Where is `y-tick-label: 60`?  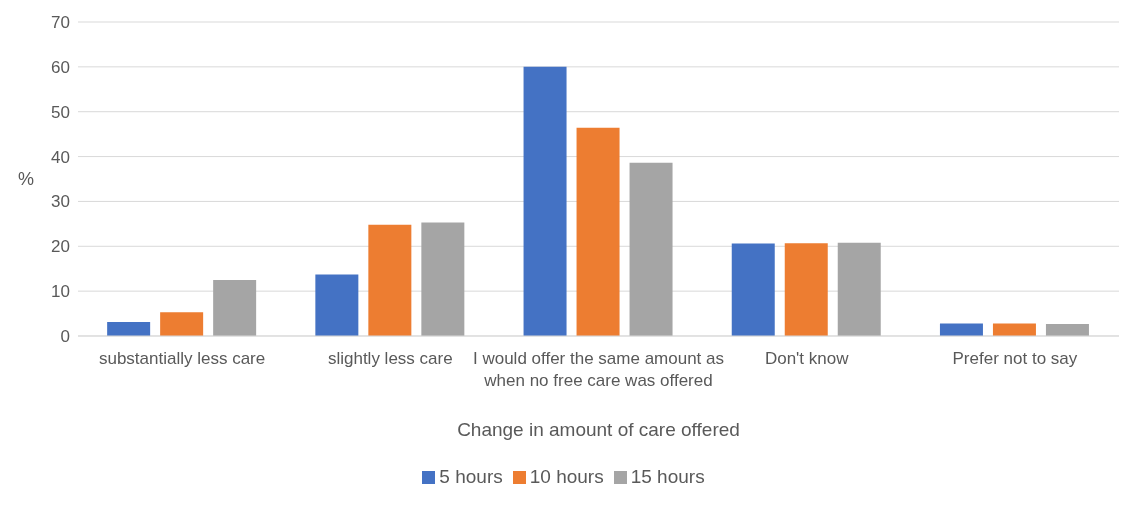 y-tick-label: 60 is located at coordinates (60, 67).